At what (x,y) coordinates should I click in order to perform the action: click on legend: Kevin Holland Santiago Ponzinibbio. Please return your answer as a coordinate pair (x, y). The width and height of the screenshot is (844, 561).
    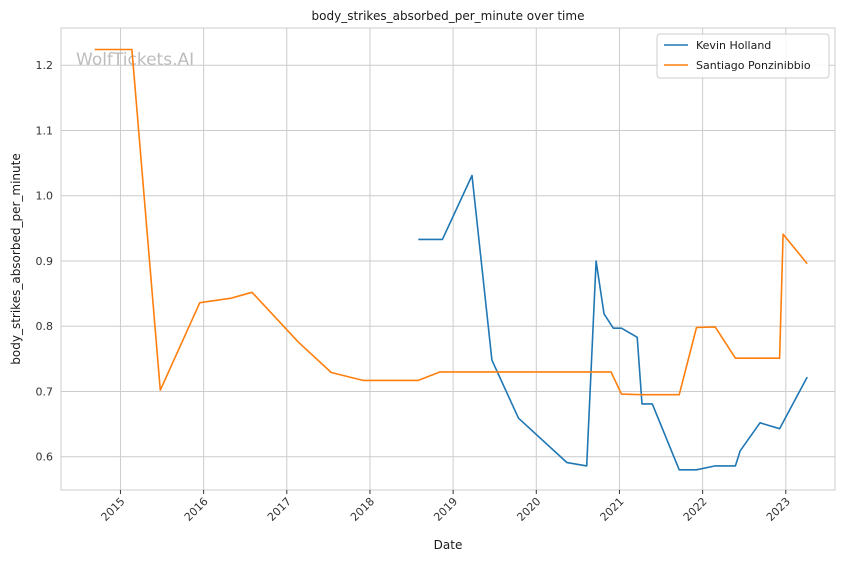
    Looking at the image, I should click on (743, 56).